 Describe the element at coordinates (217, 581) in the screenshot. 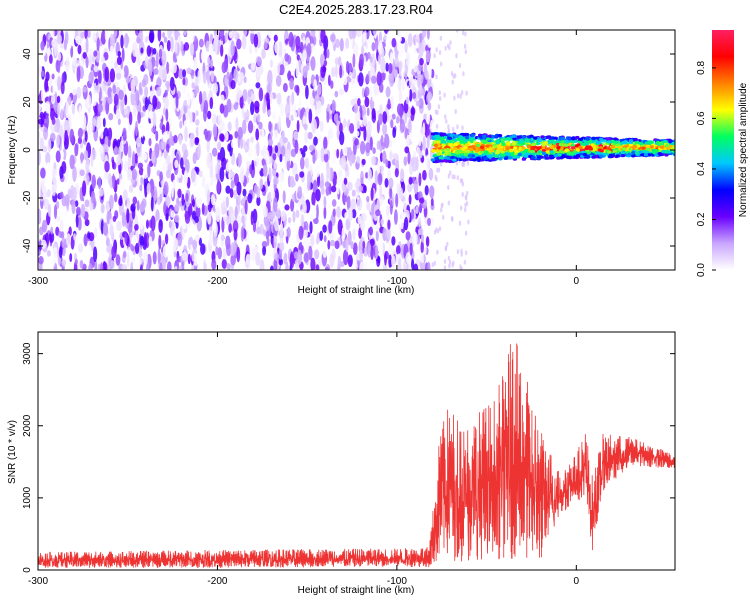

I see `snr-x-tick-label: -200` at that location.